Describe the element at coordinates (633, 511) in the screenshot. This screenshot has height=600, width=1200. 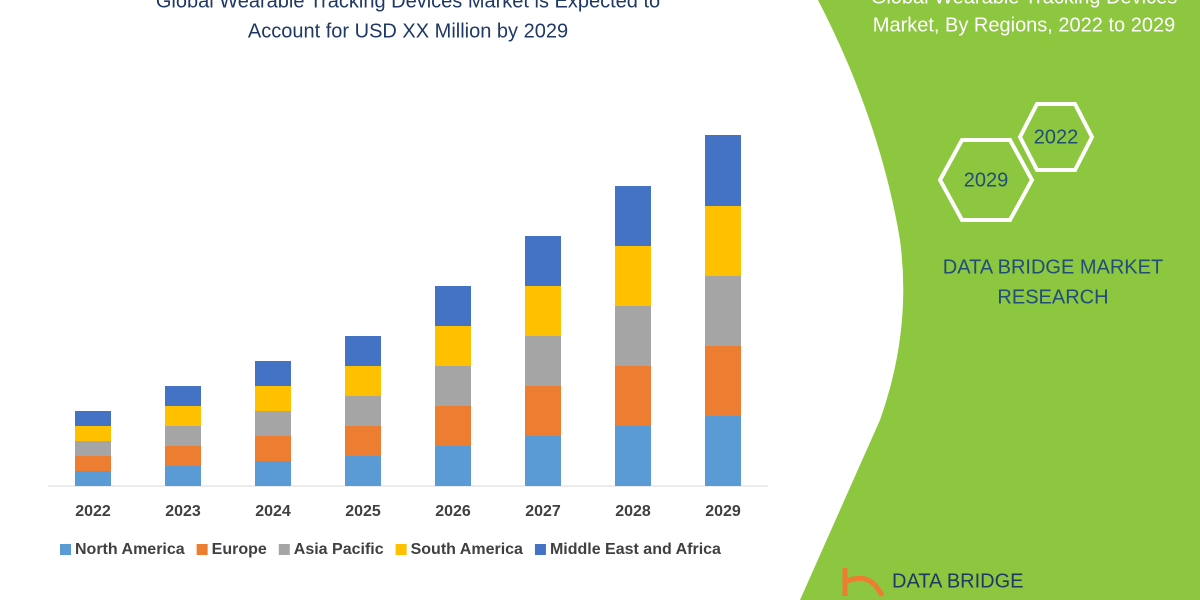
I see `x-tick-label: 2028` at that location.